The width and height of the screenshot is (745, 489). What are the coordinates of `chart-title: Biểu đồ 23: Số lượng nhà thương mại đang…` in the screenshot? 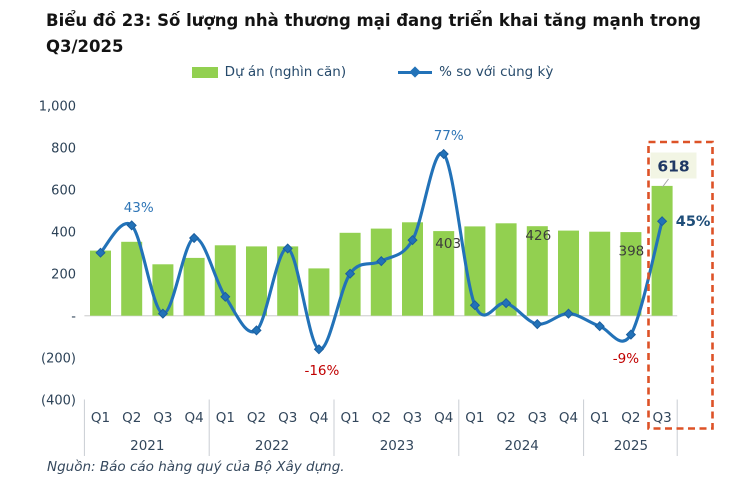 It's located at (387, 34).